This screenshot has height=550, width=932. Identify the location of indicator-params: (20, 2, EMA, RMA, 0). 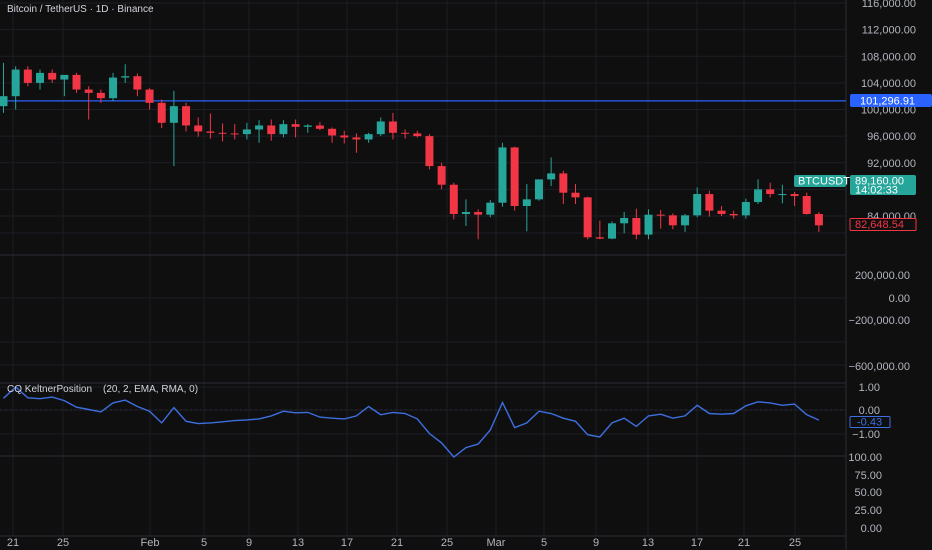
(150, 389).